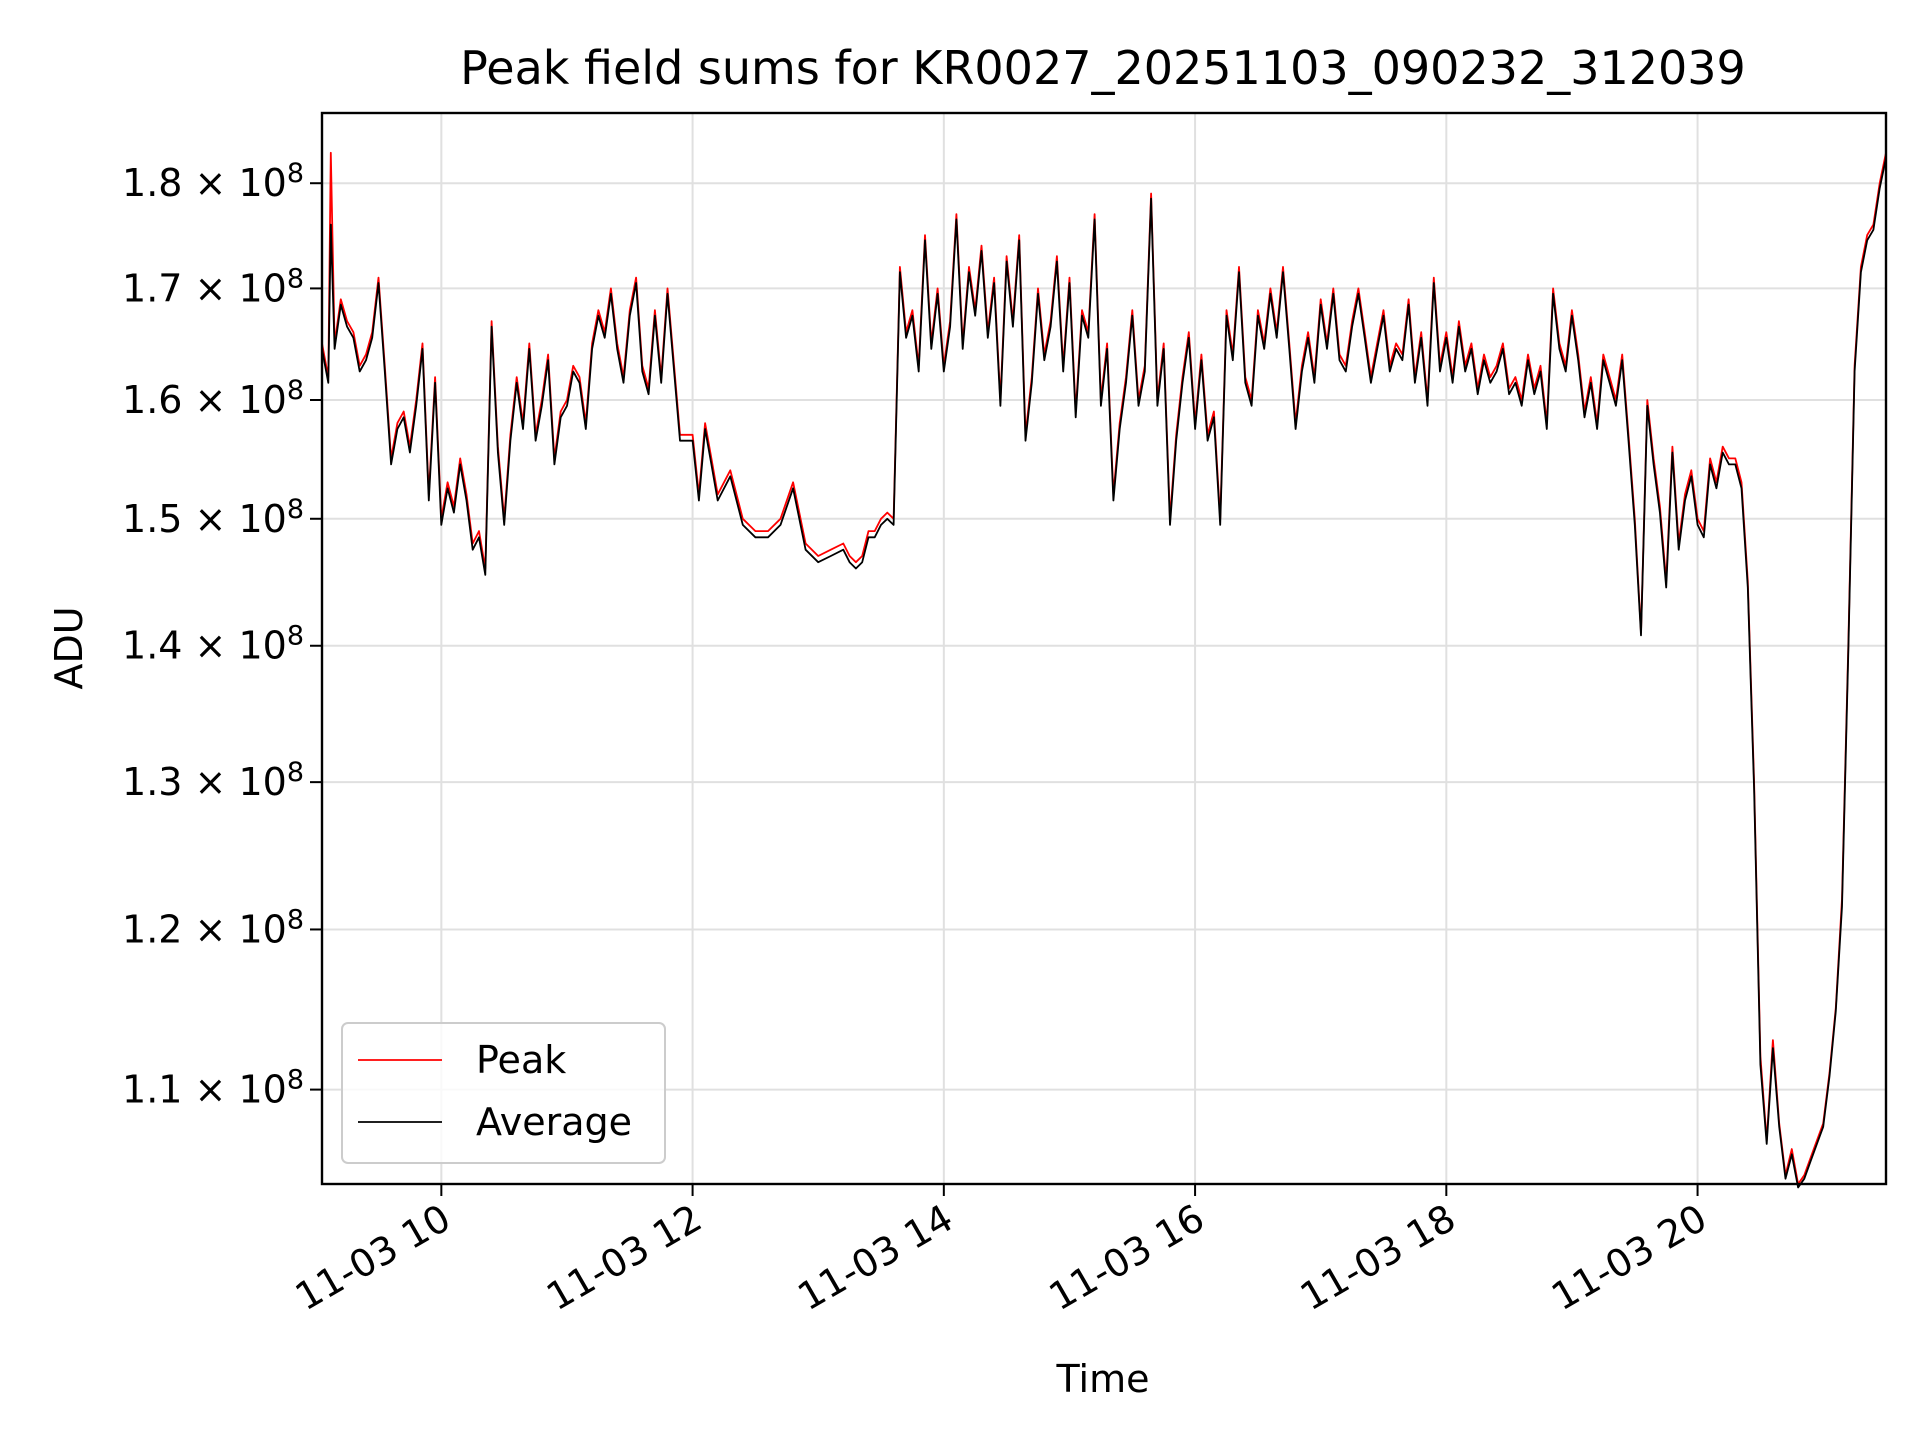  What do you see at coordinates (213, 927) in the screenshot?
I see `y-tick-label: 1.2 × 108` at bounding box center [213, 927].